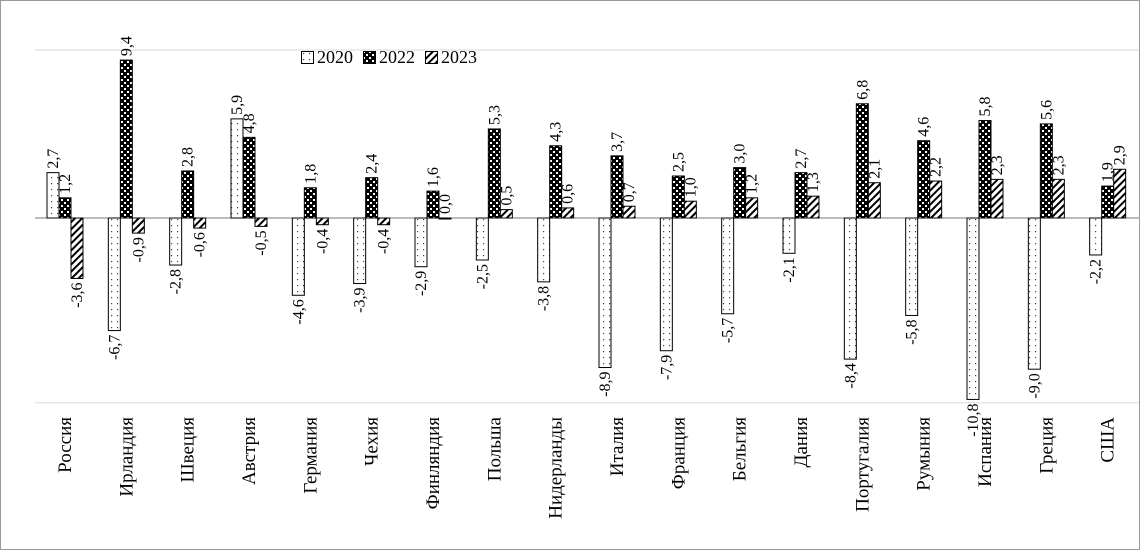 The height and width of the screenshot is (550, 1140). What do you see at coordinates (617, 447) in the screenshot?
I see `category-label: Италия` at bounding box center [617, 447].